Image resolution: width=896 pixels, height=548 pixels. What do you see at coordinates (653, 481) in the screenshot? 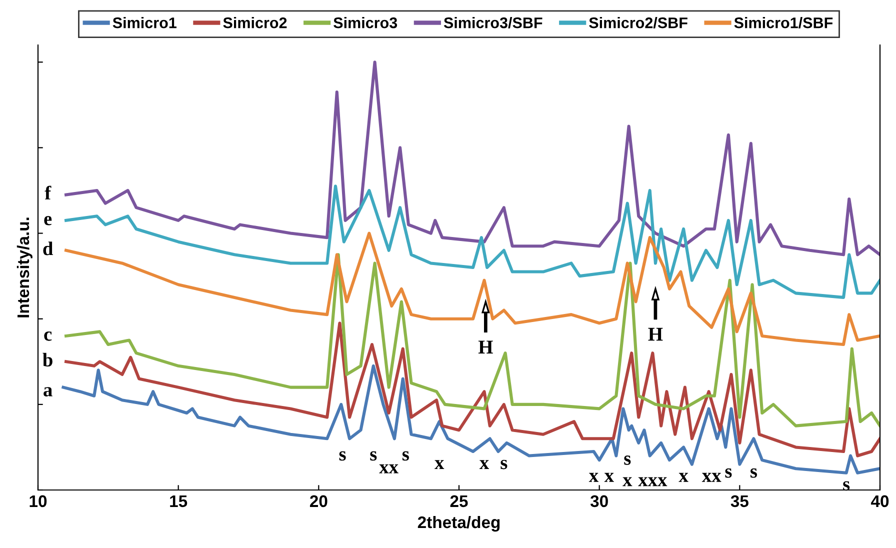
I see `annotation: xxx` at bounding box center [653, 481].